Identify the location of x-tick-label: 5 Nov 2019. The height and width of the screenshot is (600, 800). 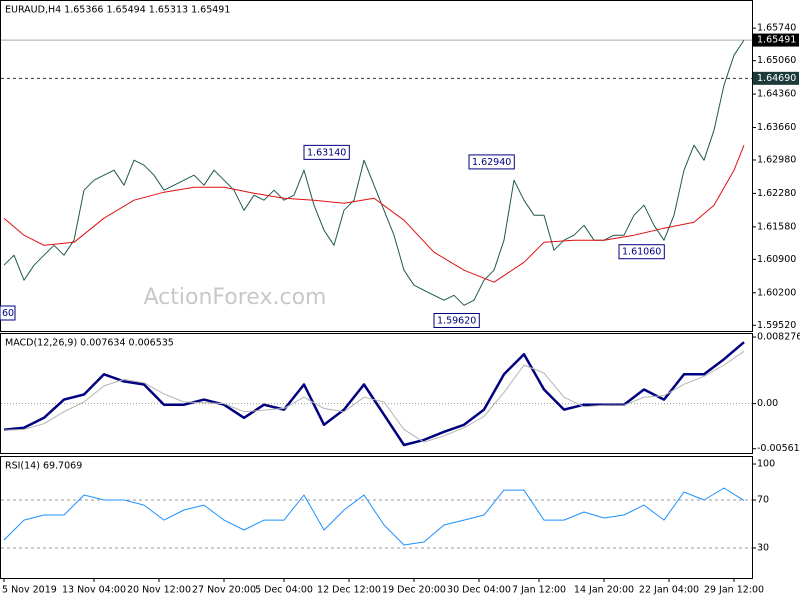
(29, 590).